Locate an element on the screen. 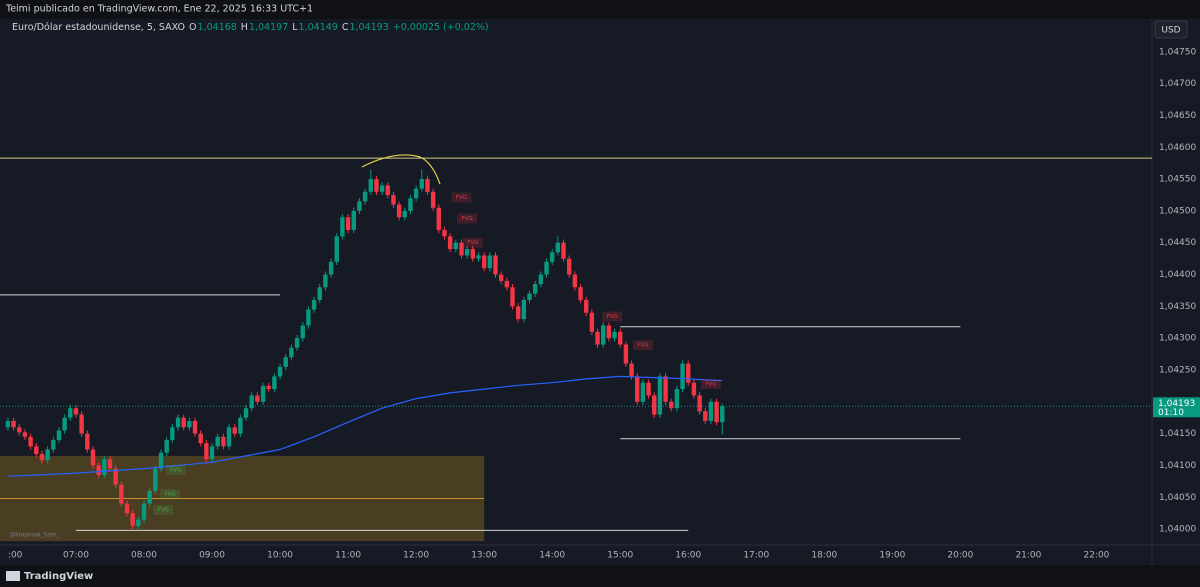 The image size is (1200, 587). x-tick-label: 20:00 is located at coordinates (960, 556).